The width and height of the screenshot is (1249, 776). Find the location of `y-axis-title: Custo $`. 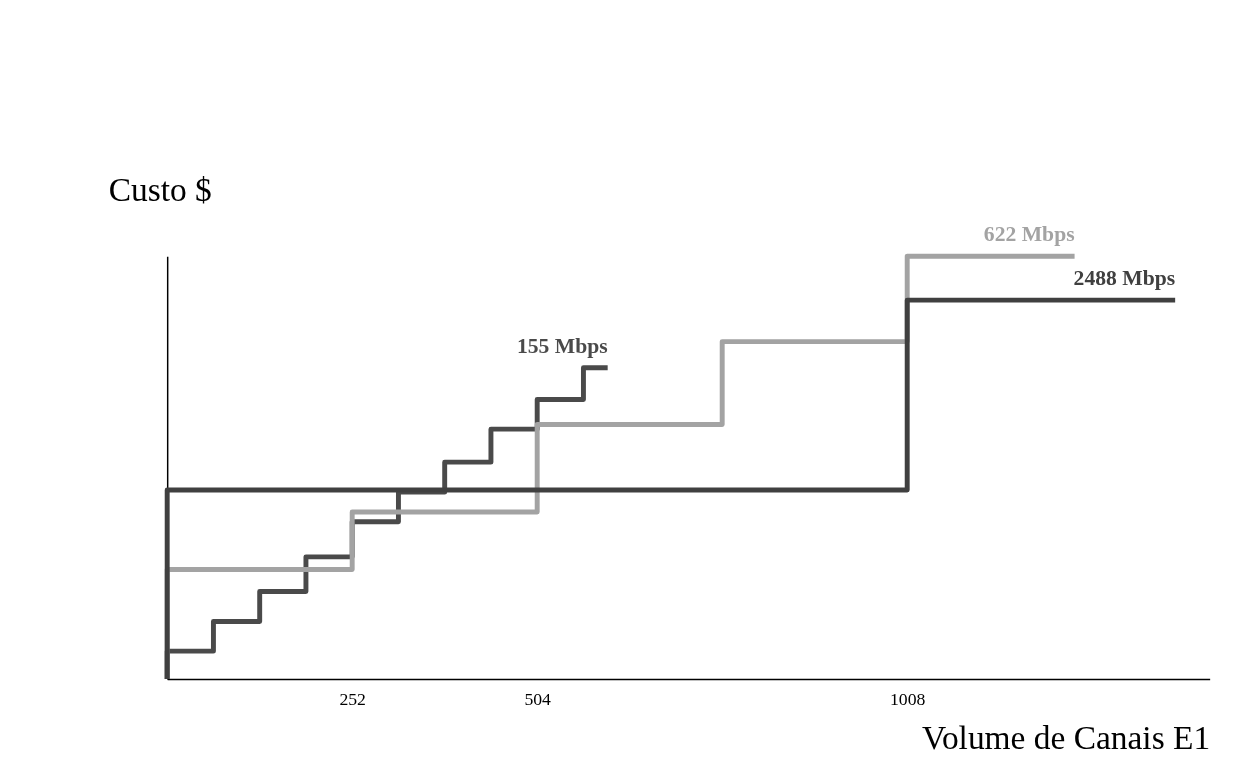

y-axis-title: Custo $ is located at coordinates (160, 189).